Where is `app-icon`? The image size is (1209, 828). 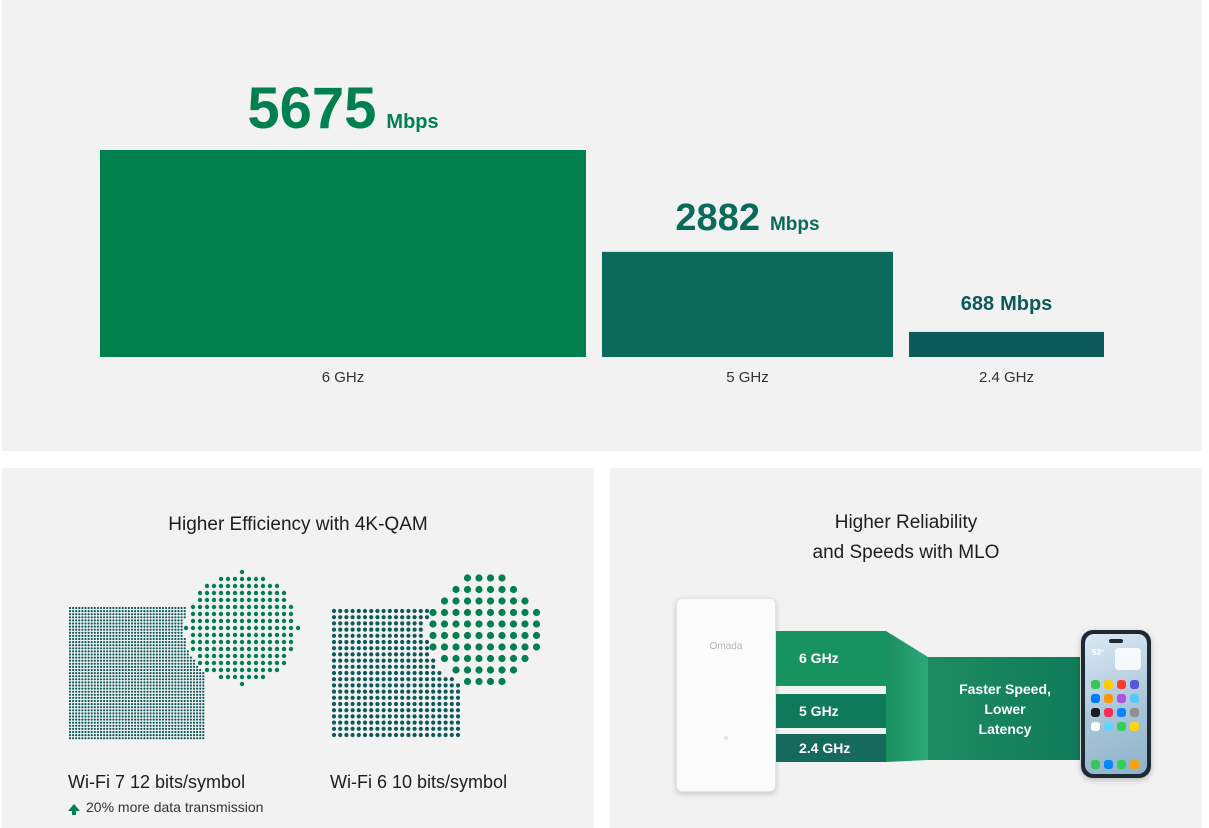
app-icon is located at coordinates (1134, 712).